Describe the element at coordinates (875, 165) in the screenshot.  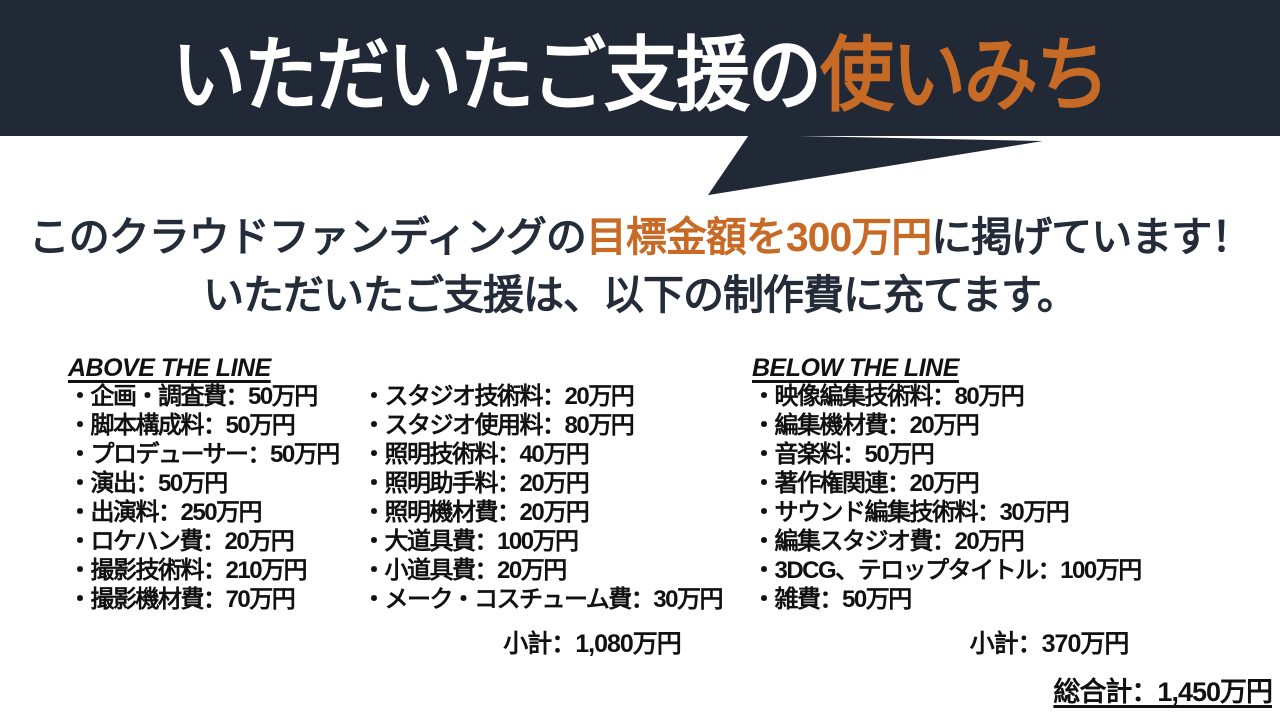
I see `speech-bubble-tail` at that location.